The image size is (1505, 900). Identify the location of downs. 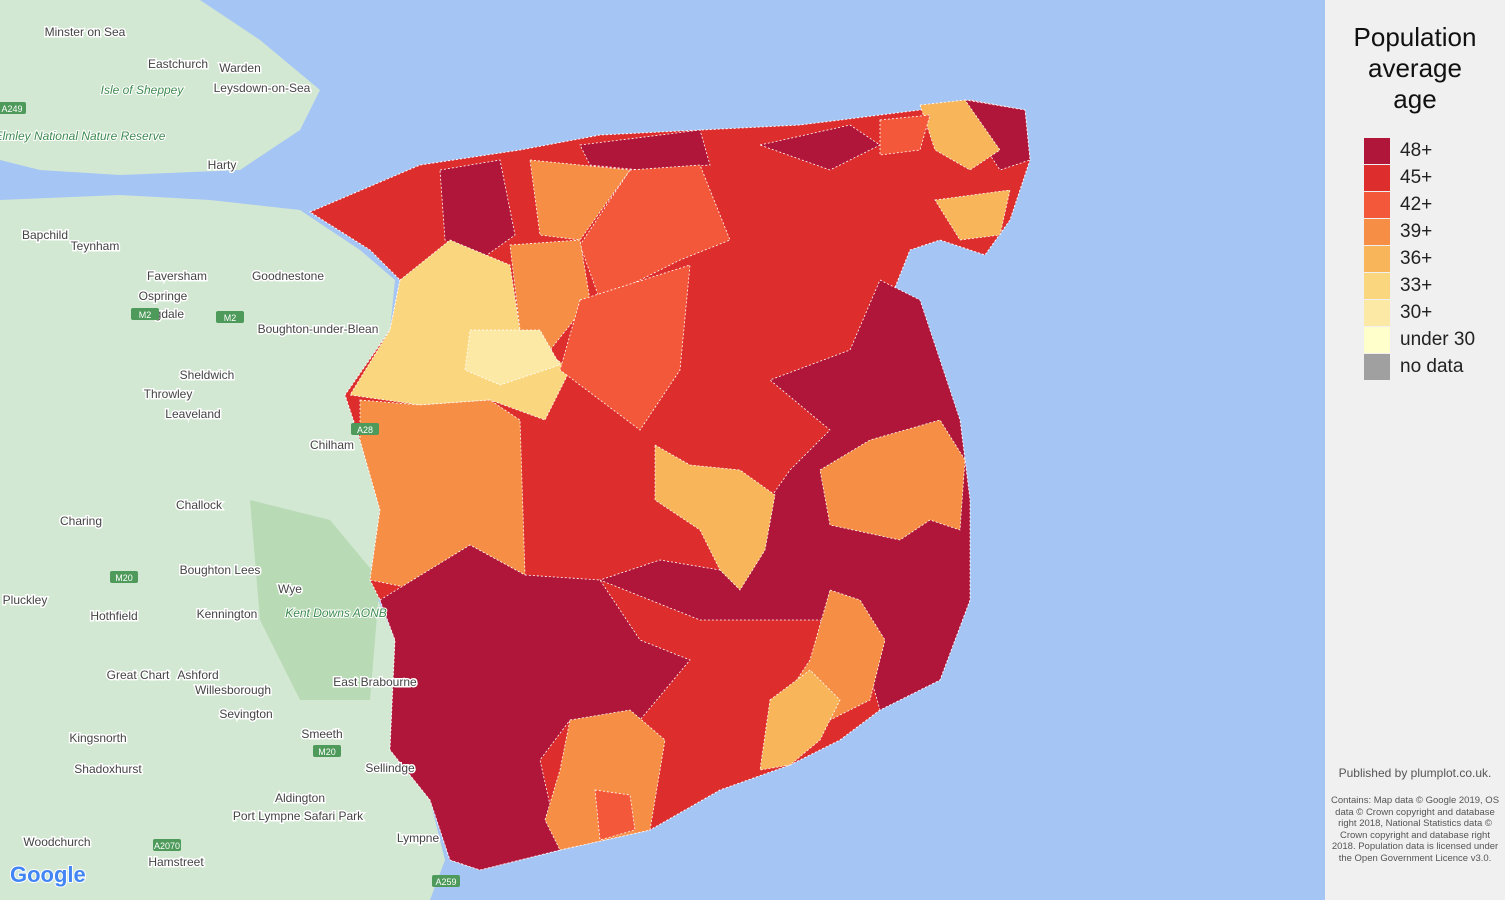
(315, 600).